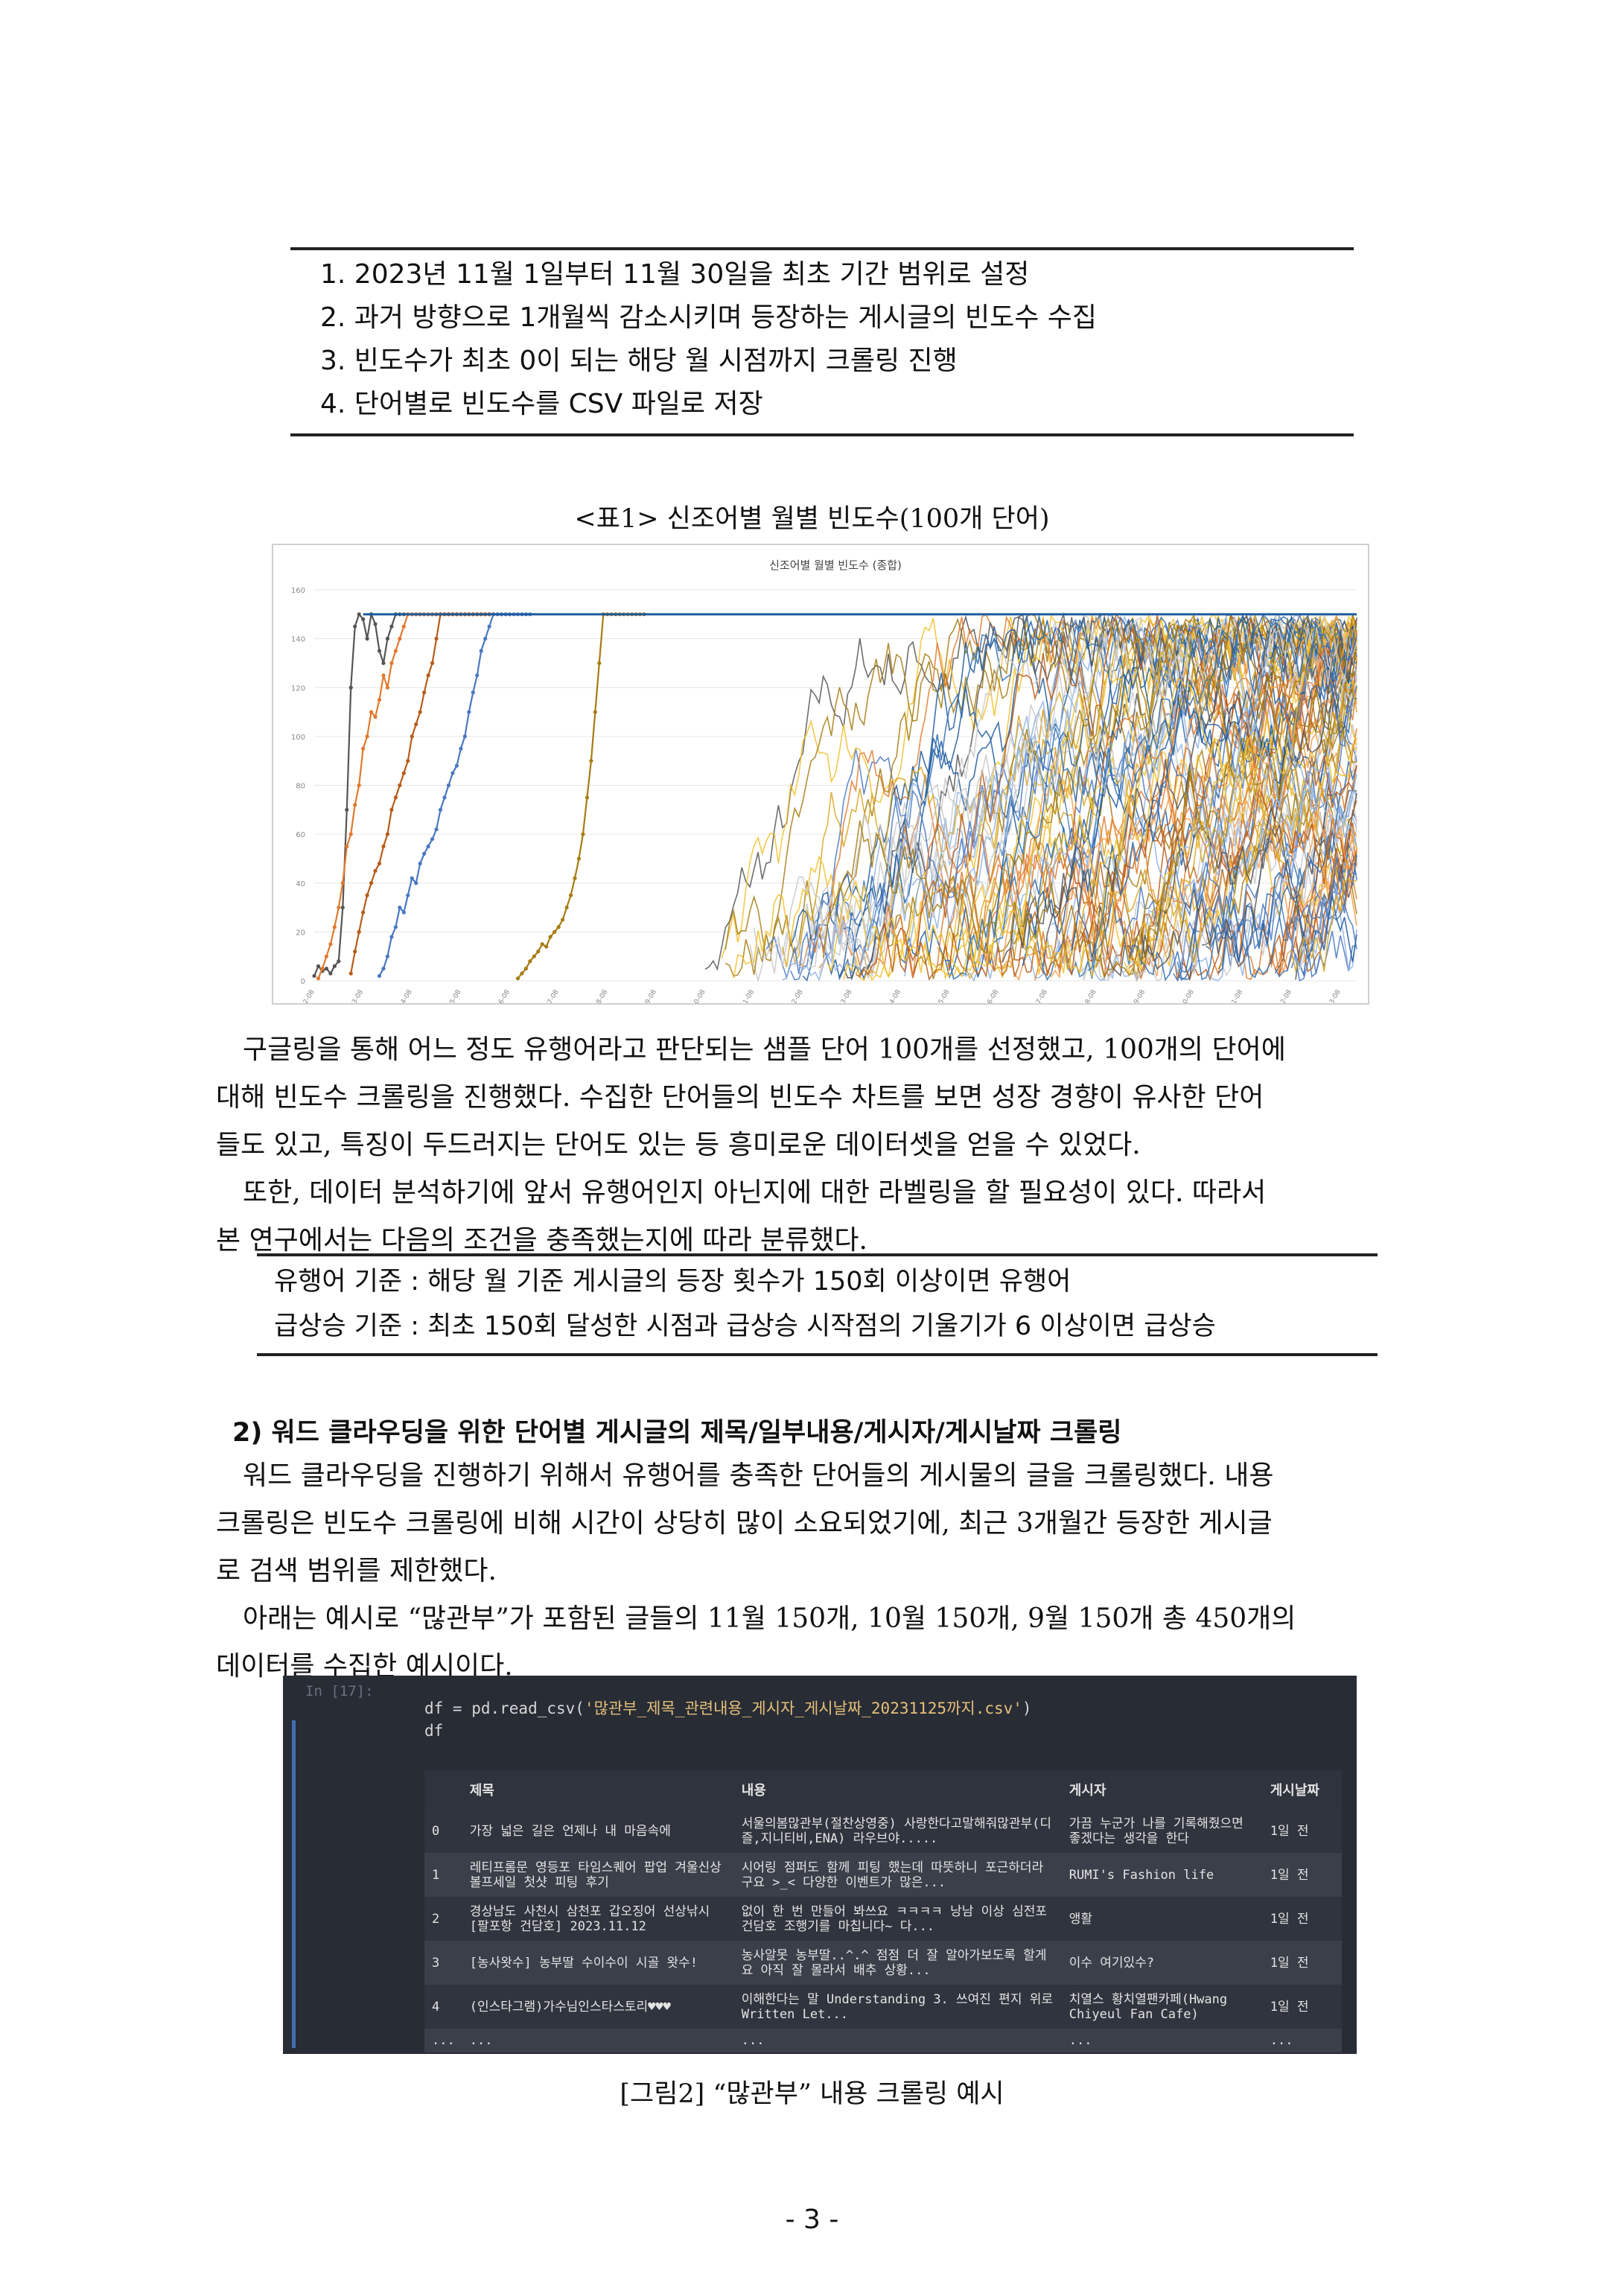 The width and height of the screenshot is (1624, 2296). Describe the element at coordinates (599, 995) in the screenshot. I see `x-tick-label: 2008-08` at that location.